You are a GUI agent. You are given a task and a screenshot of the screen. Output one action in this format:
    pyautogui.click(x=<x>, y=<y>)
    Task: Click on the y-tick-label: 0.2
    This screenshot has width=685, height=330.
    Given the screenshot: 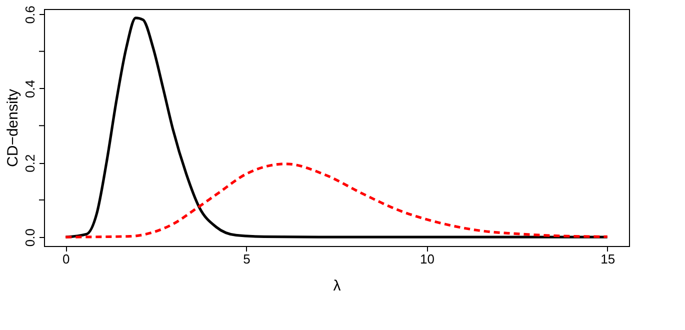 What is the action you would take?
    pyautogui.click(x=30, y=163)
    